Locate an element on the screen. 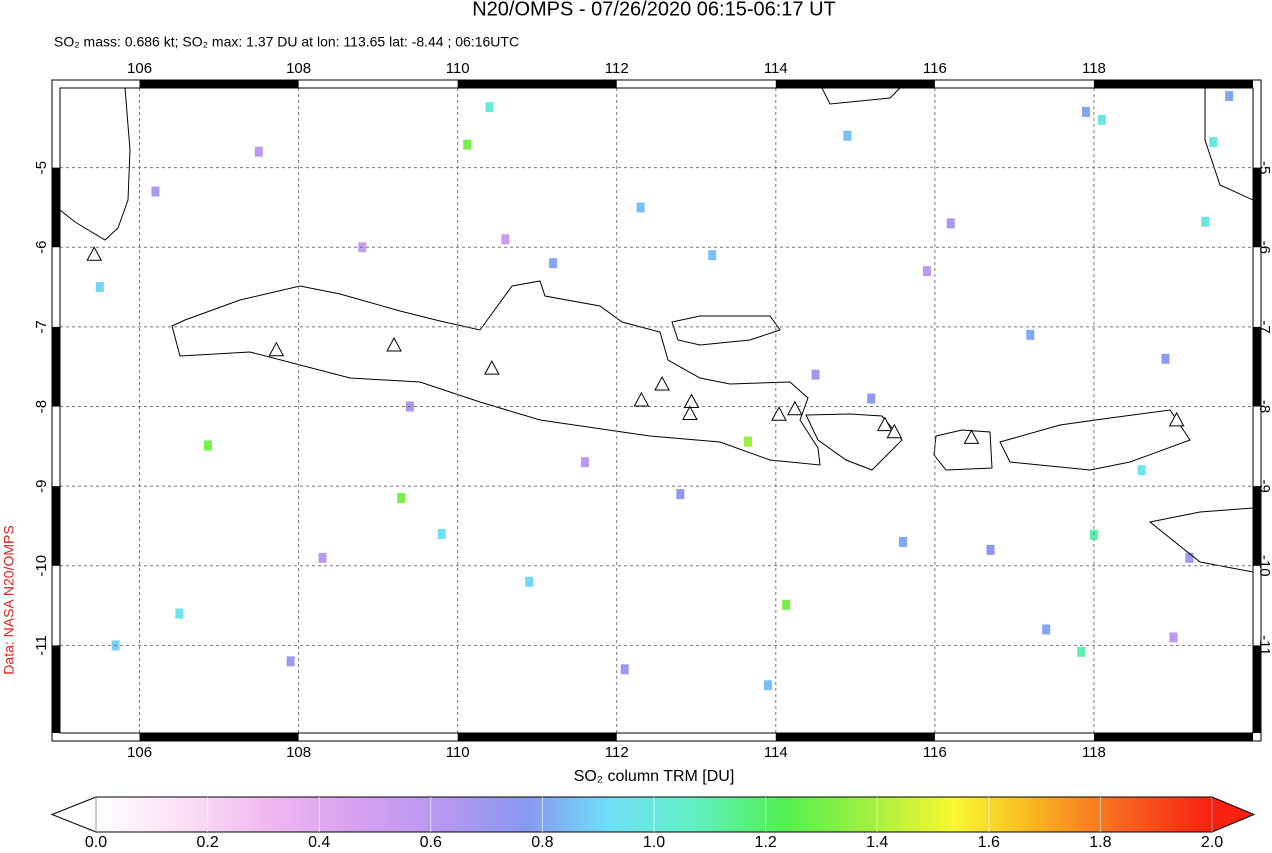 The height and width of the screenshot is (853, 1272). colorbar-label: SO₂ column TRM [DU] is located at coordinates (654, 776).